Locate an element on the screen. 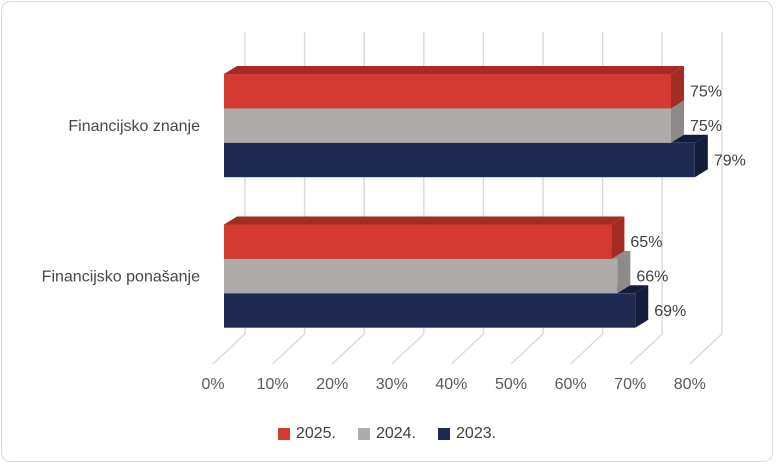 The width and height of the screenshot is (776, 466). floor-tick-30% is located at coordinates (408, 349).